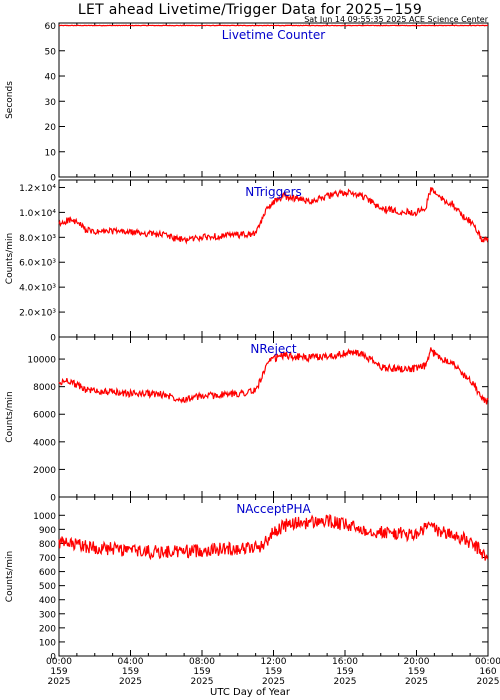 This screenshot has height=700, width=500. I want to click on x-tick-label-time: 16:00, so click(345, 662).